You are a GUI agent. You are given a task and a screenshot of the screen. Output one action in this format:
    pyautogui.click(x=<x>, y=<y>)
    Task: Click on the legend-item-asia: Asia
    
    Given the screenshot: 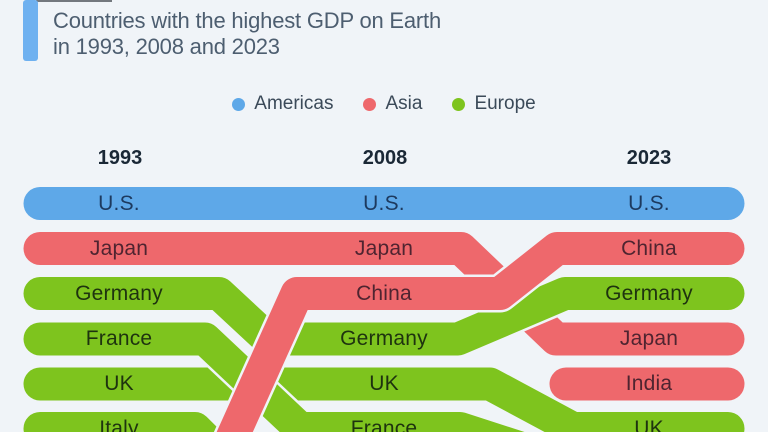 What is the action you would take?
    pyautogui.click(x=392, y=104)
    